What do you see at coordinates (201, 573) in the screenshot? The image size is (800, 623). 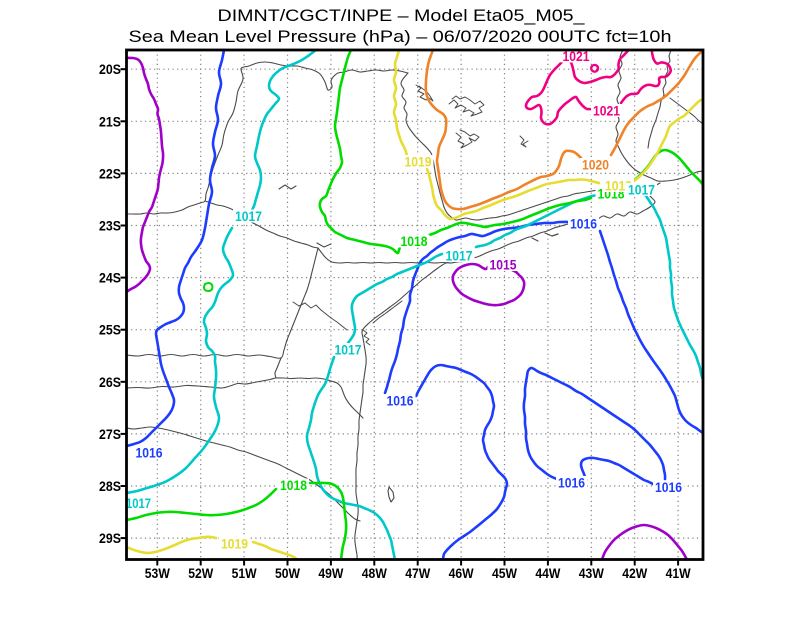 I see `svg-text: 52W` at bounding box center [201, 573].